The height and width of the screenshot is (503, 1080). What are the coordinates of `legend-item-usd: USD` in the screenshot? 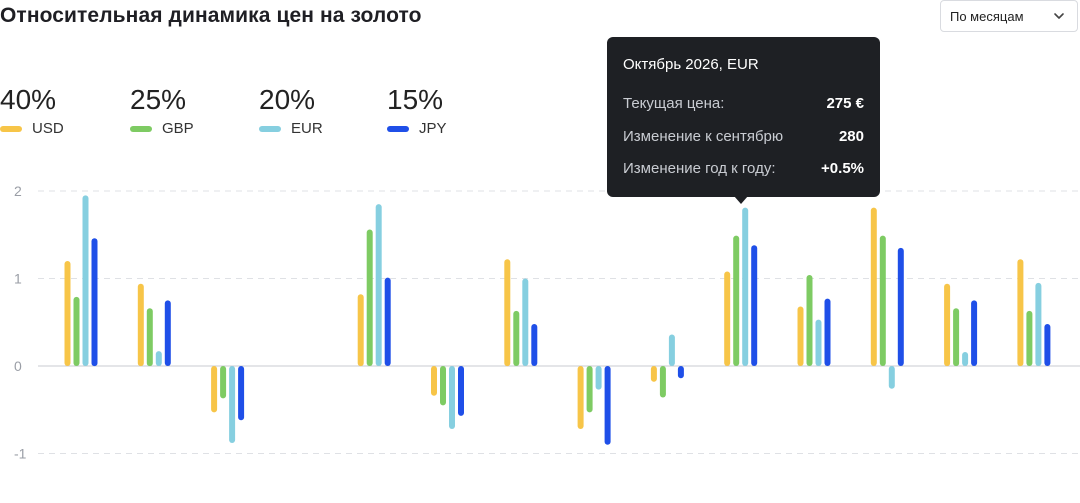 It's located at (32, 128).